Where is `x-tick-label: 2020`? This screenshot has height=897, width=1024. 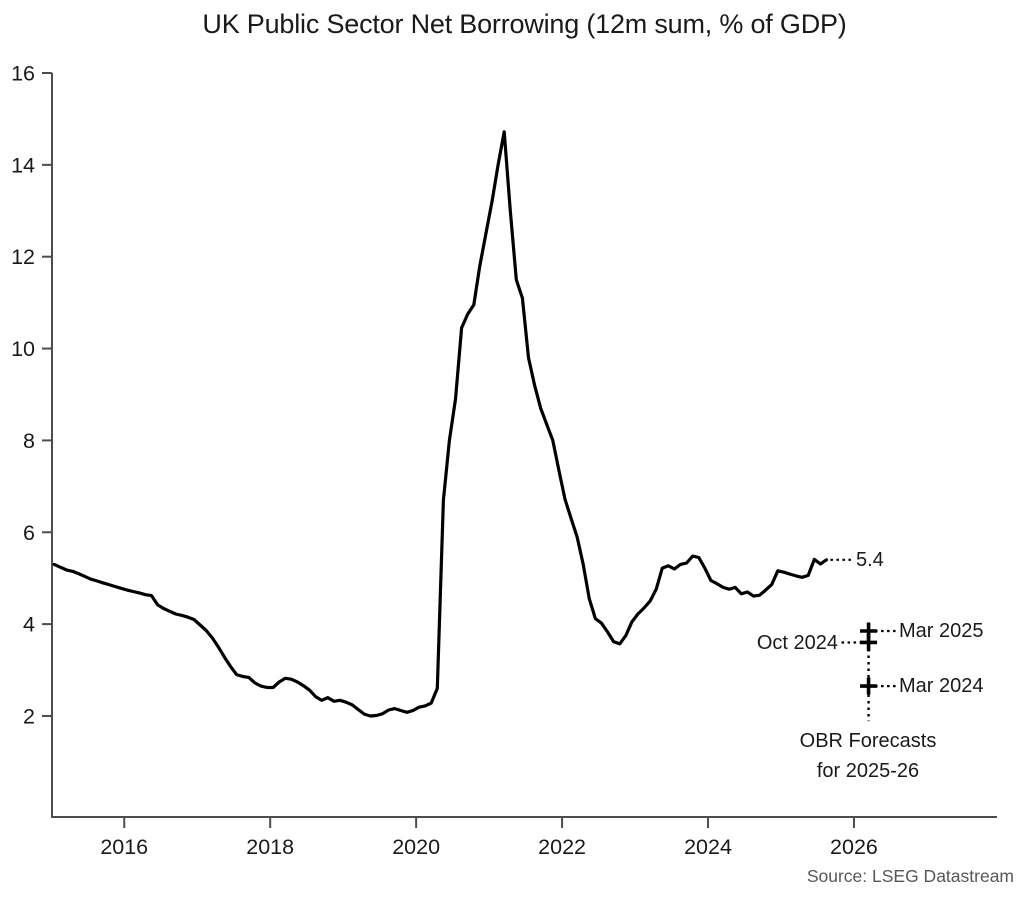
x-tick-label: 2020 is located at coordinates (416, 847).